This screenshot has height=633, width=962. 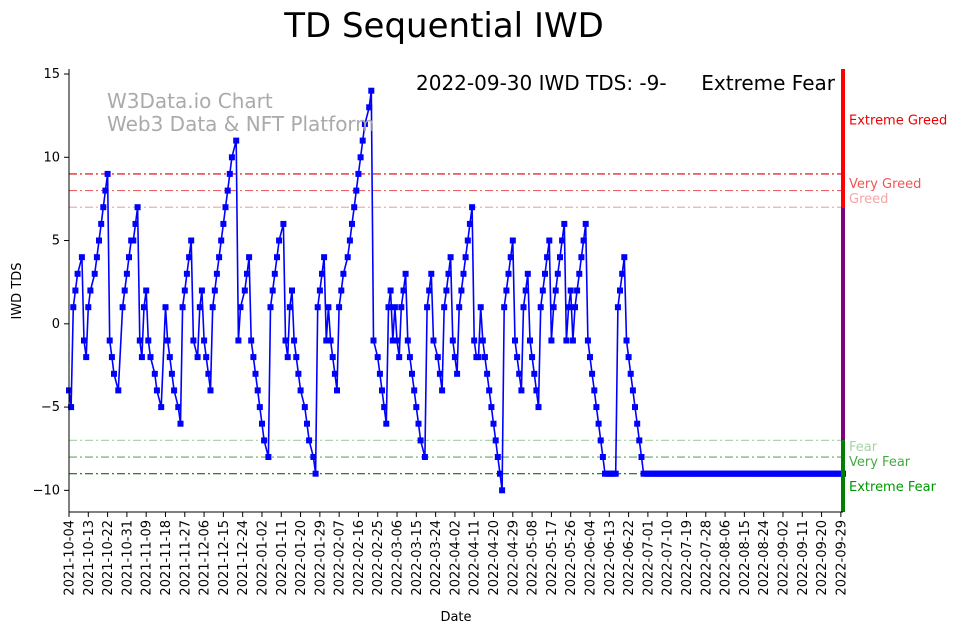 What do you see at coordinates (768, 83) in the screenshot?
I see `status-sentiment: Extreme Fear` at bounding box center [768, 83].